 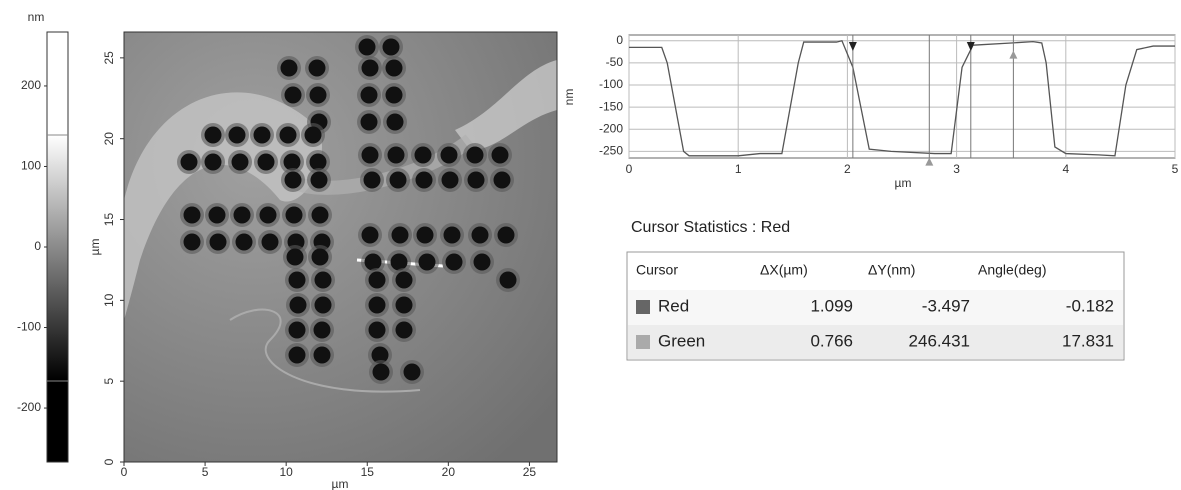 I want to click on colorbar-tick-label: 200, so click(x=31, y=85).